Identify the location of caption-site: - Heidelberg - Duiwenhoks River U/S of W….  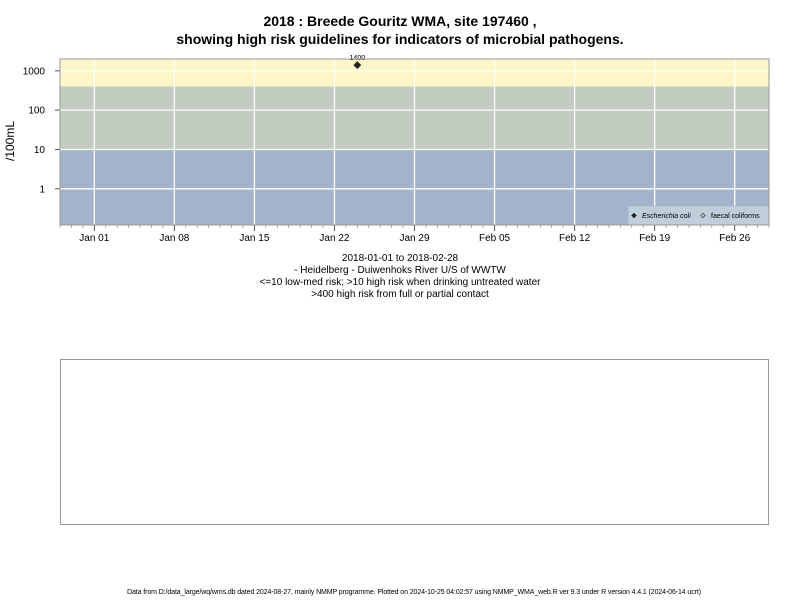
(400, 270).